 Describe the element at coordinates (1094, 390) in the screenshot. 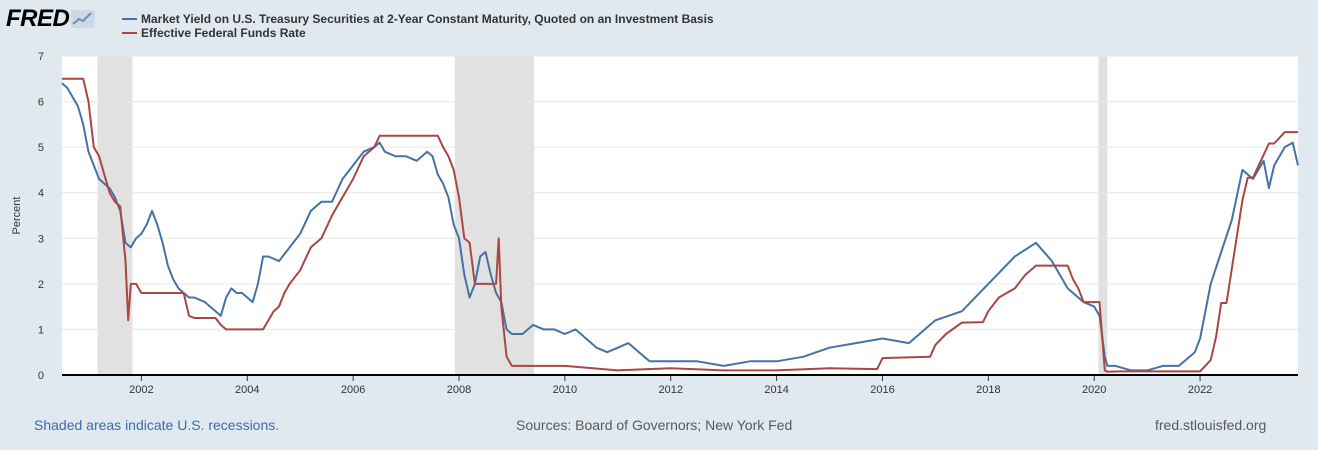

I see `x-tick-label: 2020` at that location.